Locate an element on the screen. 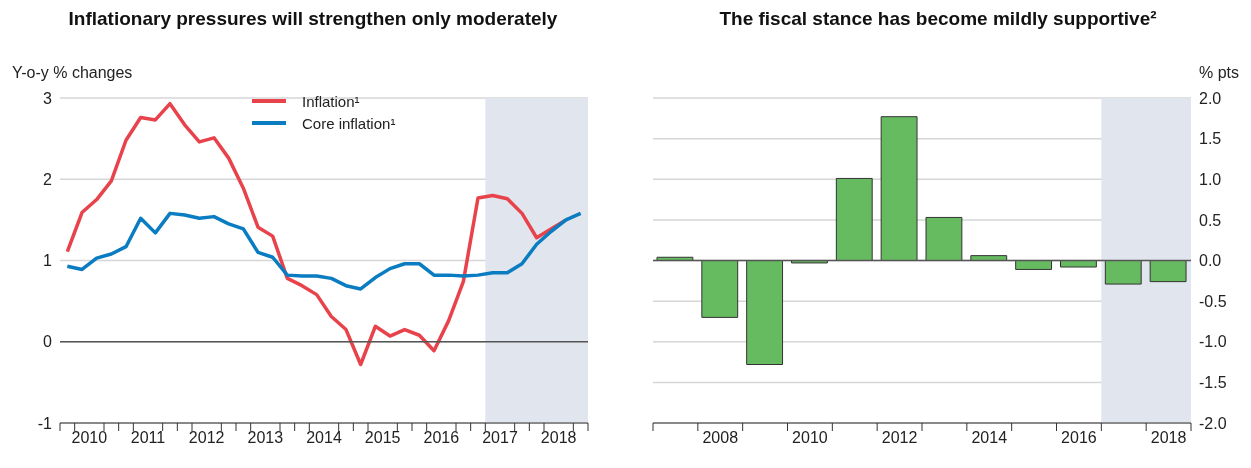 The width and height of the screenshot is (1251, 468). chart-title: Inflationary pressures will strengthen only moderately is located at coordinates (313, 19).